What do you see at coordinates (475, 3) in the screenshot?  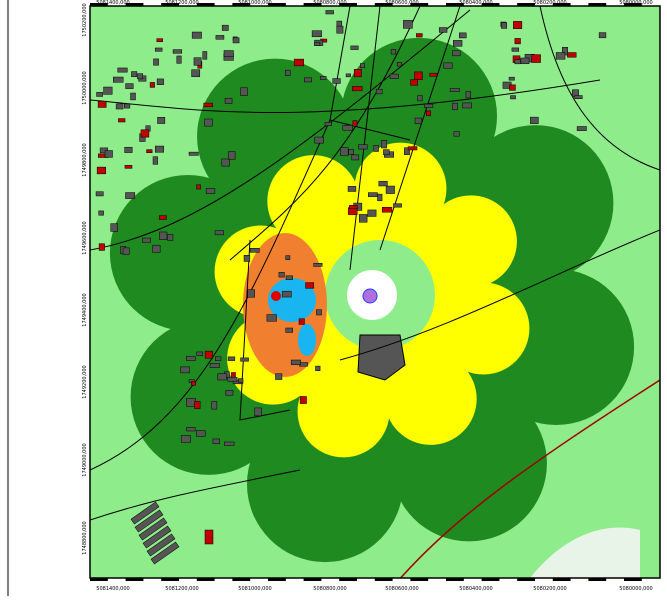 I see `top-coordinate: 5080400,000` at bounding box center [475, 3].